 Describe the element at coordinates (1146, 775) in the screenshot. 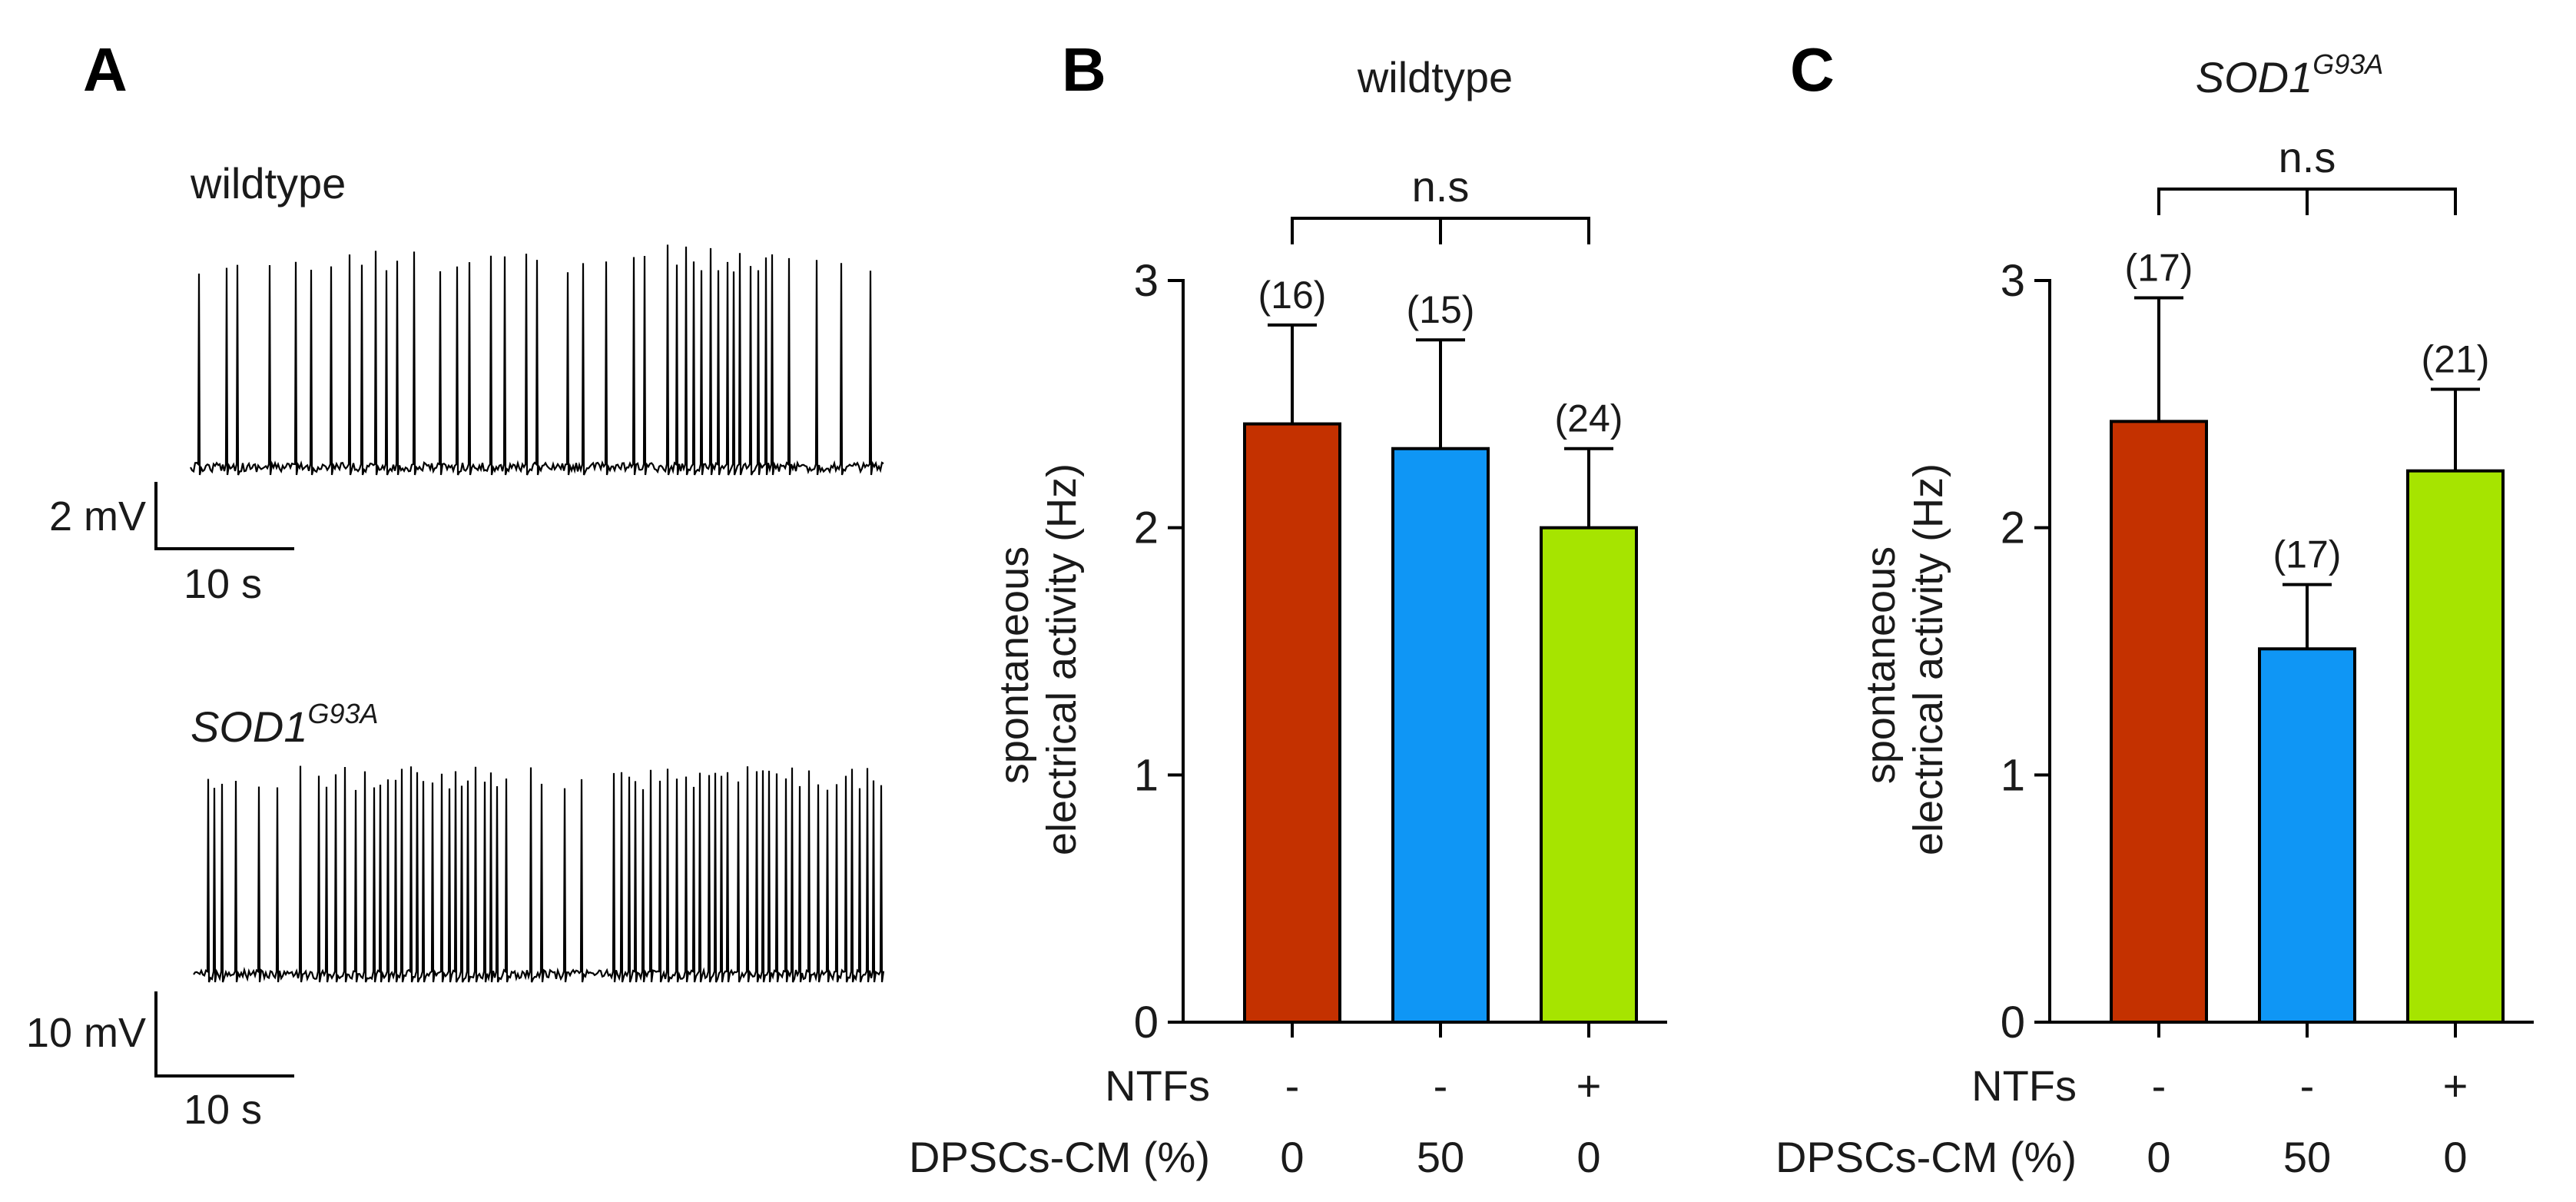

I see `y-tick-label-b: 1` at that location.